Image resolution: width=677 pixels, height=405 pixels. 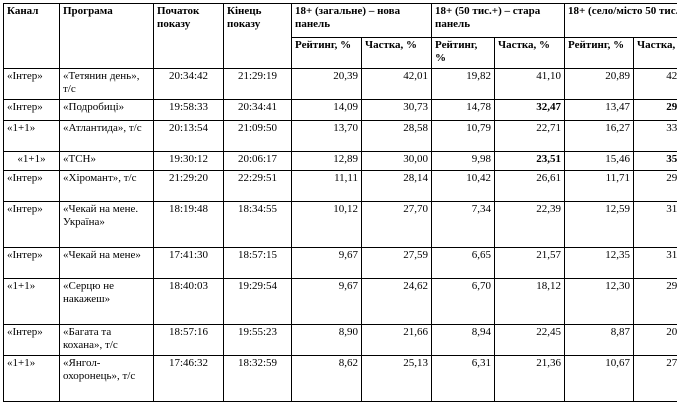 What do you see at coordinates (188, 161) in the screenshot?
I see `start-time-cell: 19:30:12` at bounding box center [188, 161].